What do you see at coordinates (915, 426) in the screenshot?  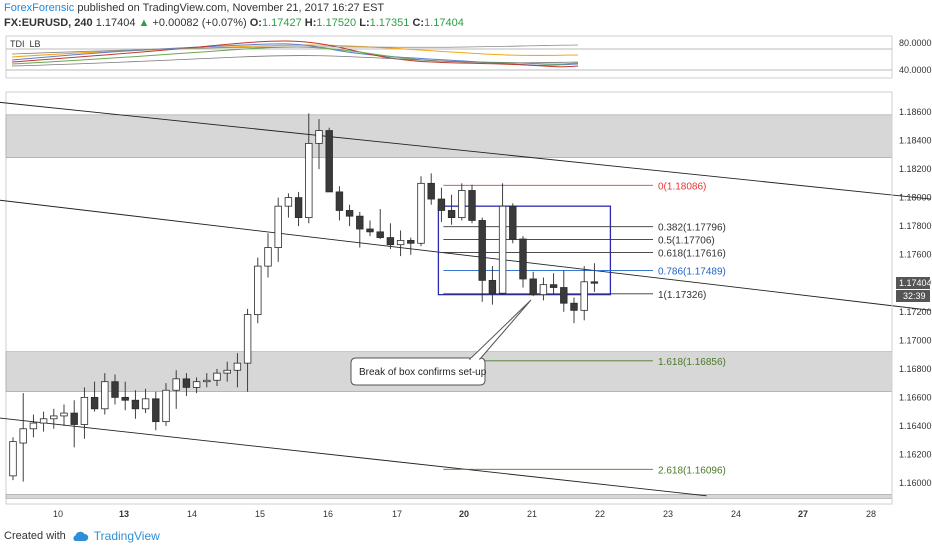 I see `price-tick-1.16400: 1.16400` at bounding box center [915, 426].